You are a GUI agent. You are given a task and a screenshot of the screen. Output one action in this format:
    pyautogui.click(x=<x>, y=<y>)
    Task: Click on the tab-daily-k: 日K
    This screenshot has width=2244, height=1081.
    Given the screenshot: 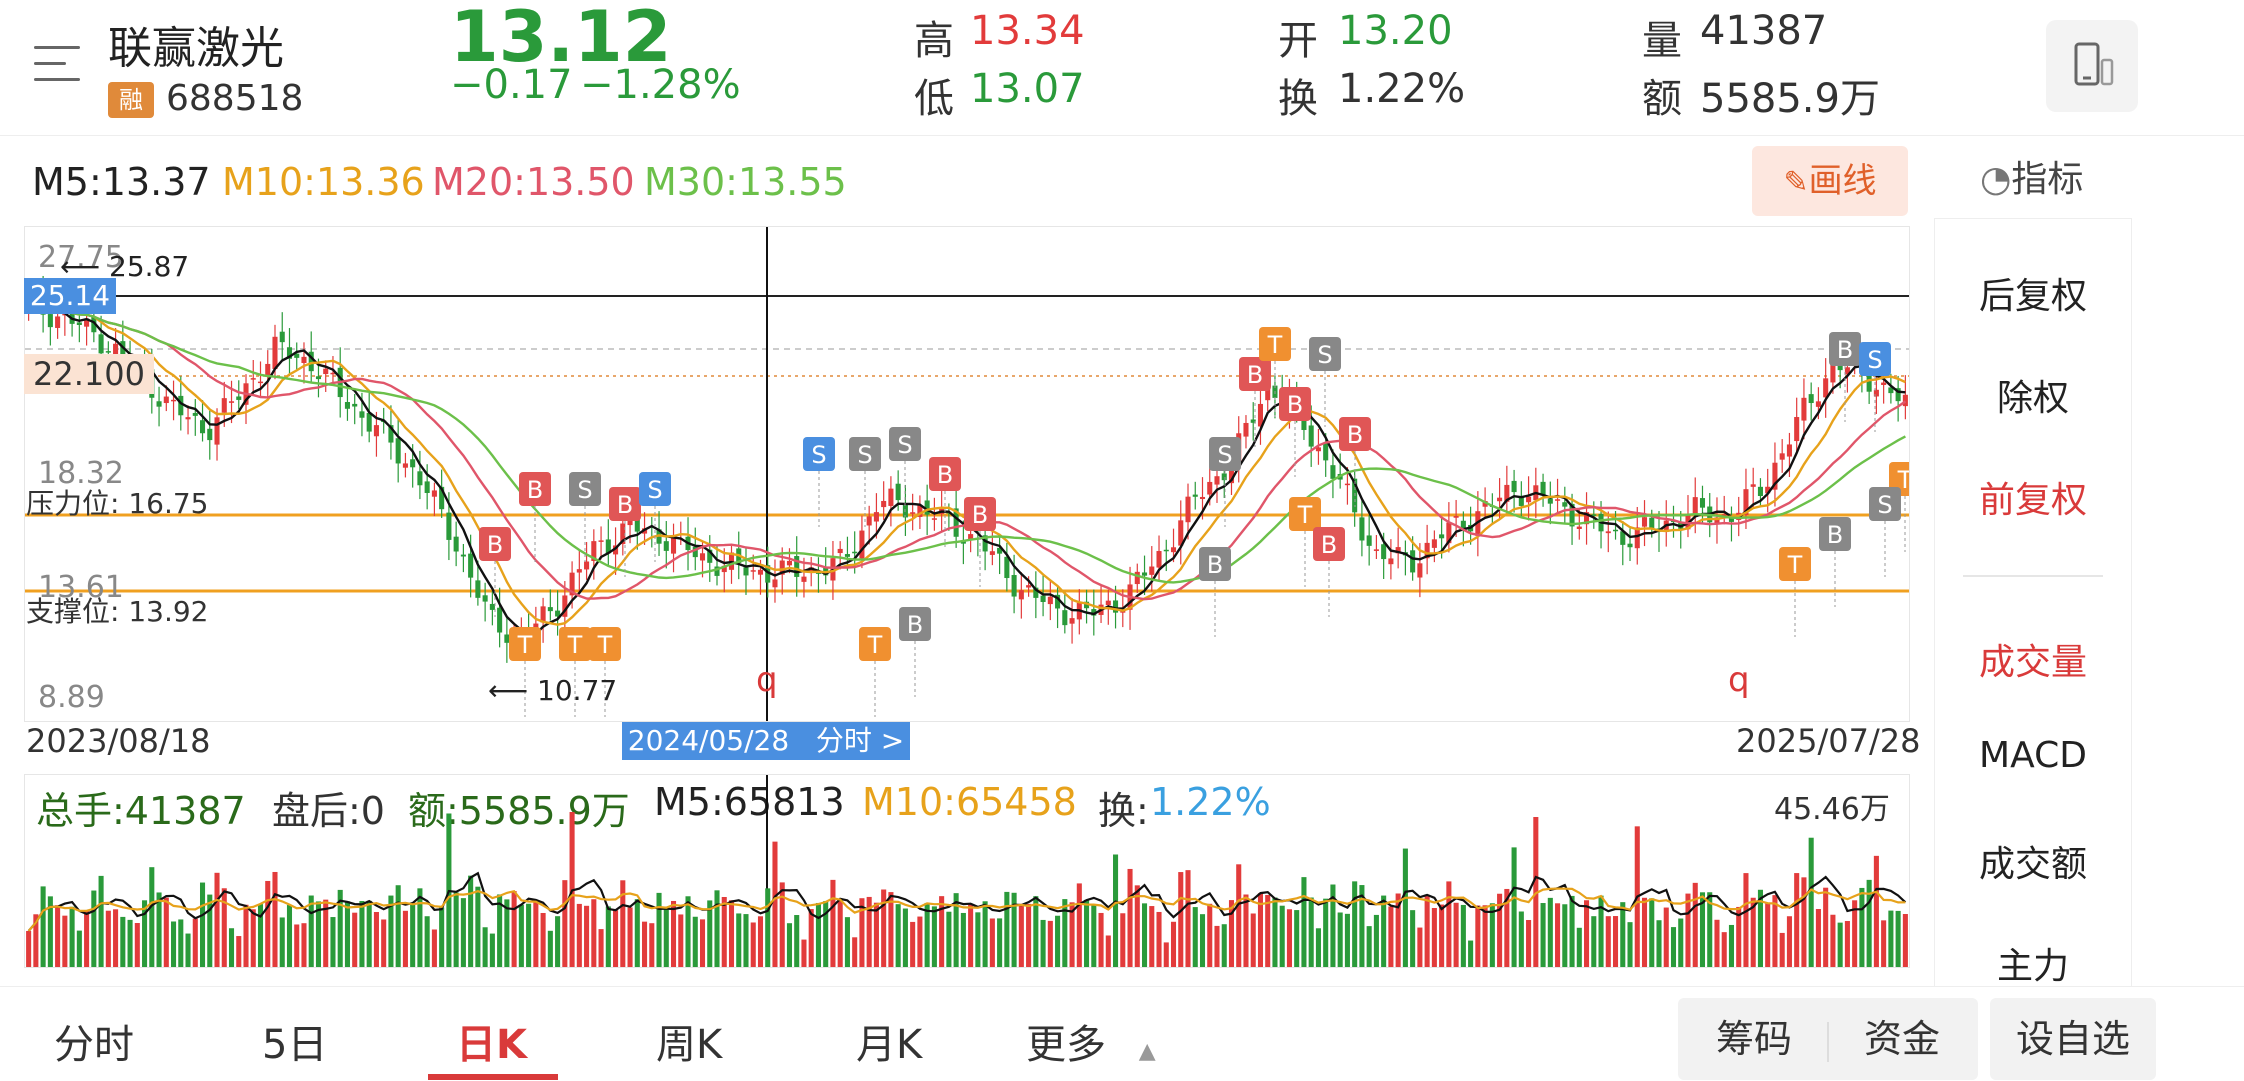 What is the action you would take?
    pyautogui.click(x=491, y=1045)
    